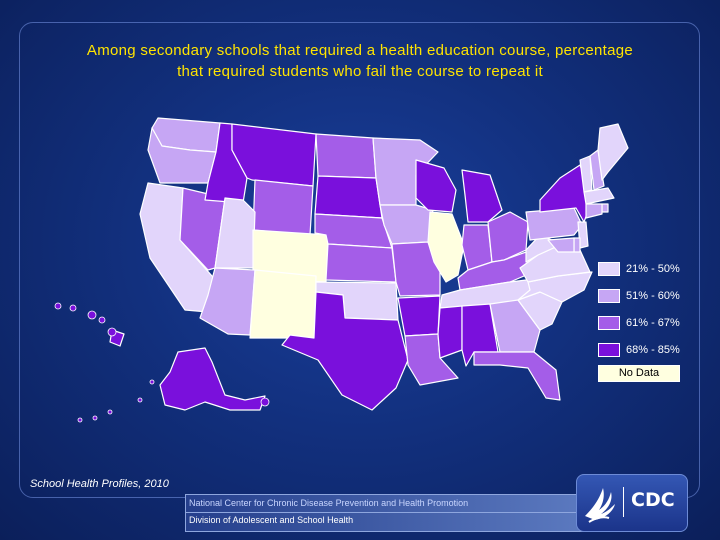  What do you see at coordinates (653, 349) in the screenshot?
I see `legend-label: 68% - 85%` at bounding box center [653, 349].